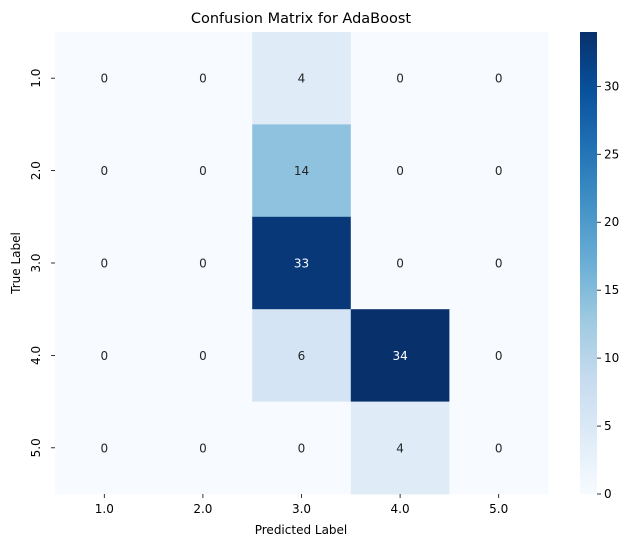  I want to click on x-tick-label: 4.0, so click(400, 509).